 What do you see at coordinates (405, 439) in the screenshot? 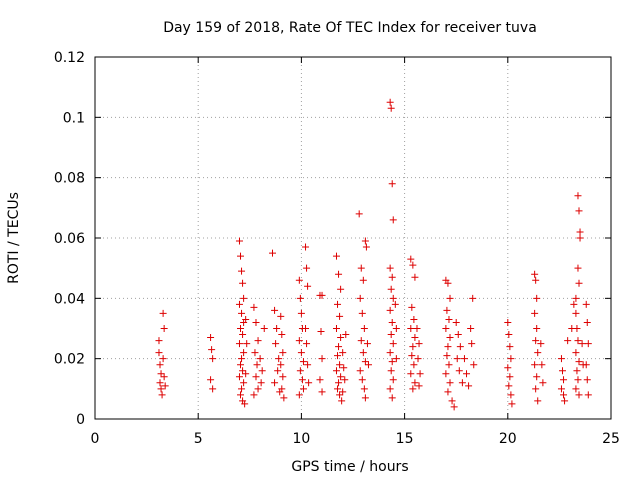
I see `x-tick-label: 15` at bounding box center [405, 439].